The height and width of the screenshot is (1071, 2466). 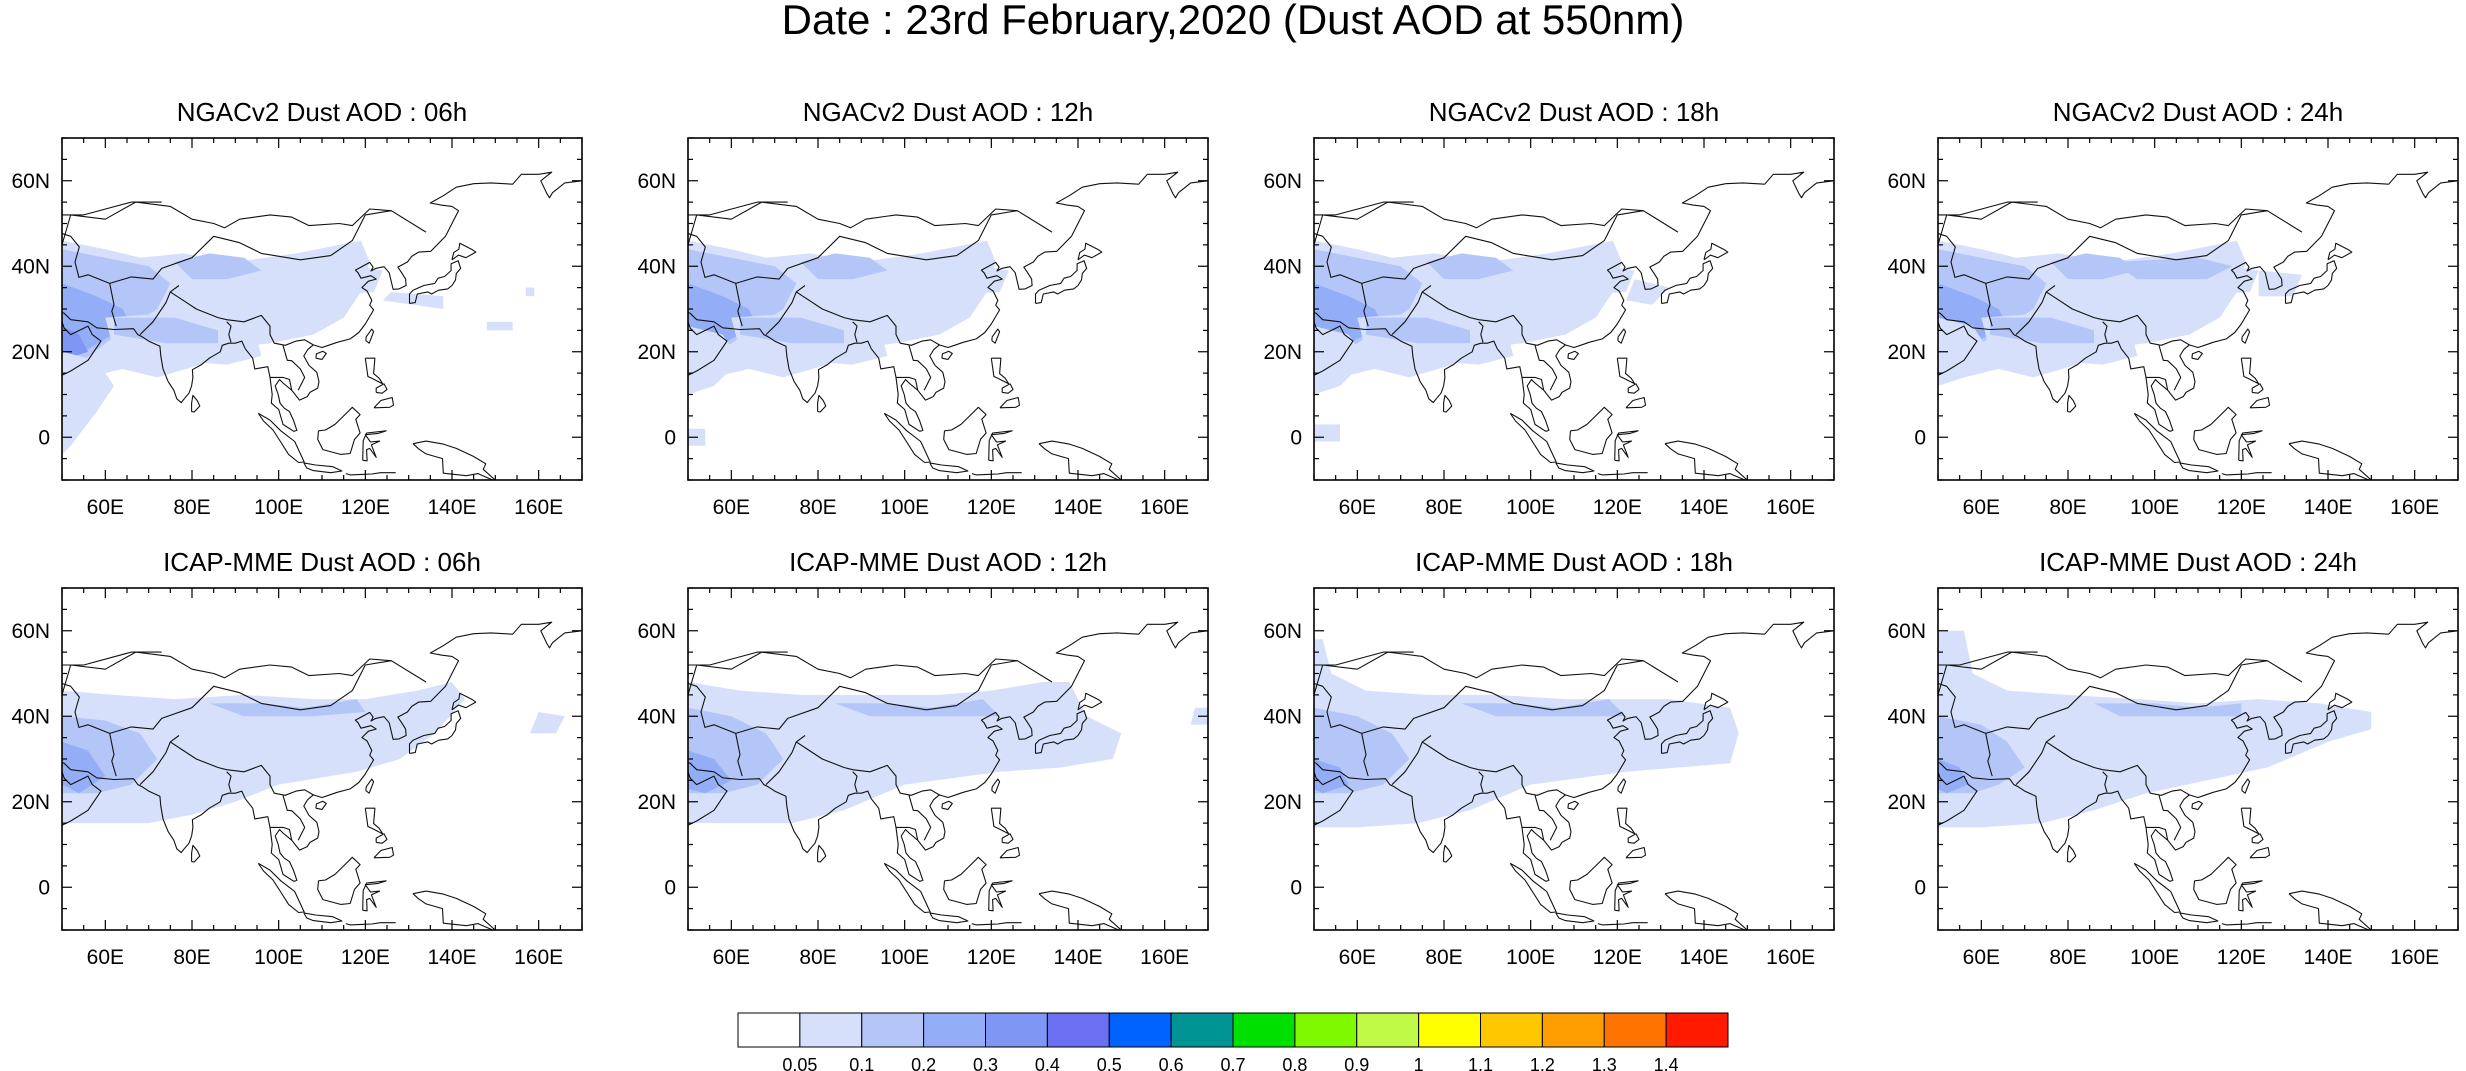 What do you see at coordinates (1574, 562) in the screenshot?
I see `panel-title: ICAP-MME Dust AOD : 18h` at bounding box center [1574, 562].